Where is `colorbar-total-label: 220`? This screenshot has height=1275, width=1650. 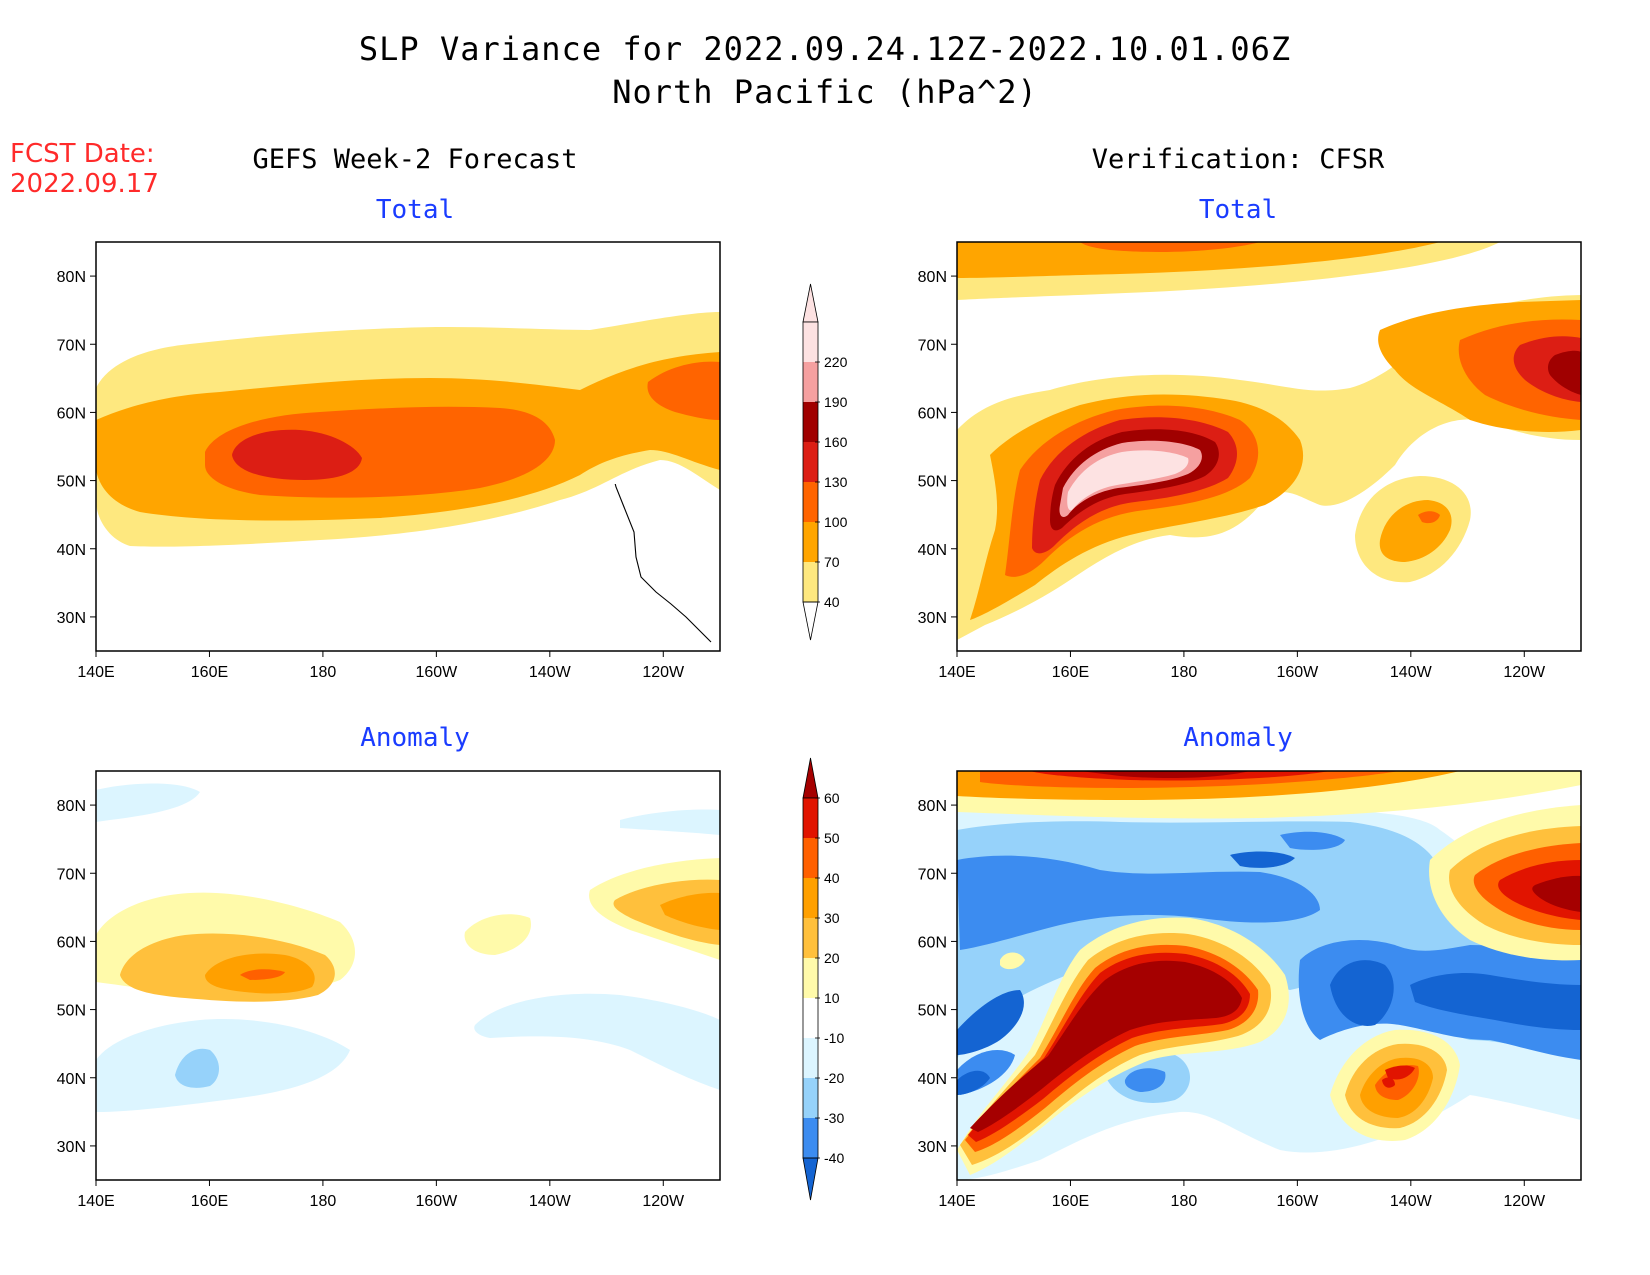
colorbar-total-label: 220 is located at coordinates (836, 362).